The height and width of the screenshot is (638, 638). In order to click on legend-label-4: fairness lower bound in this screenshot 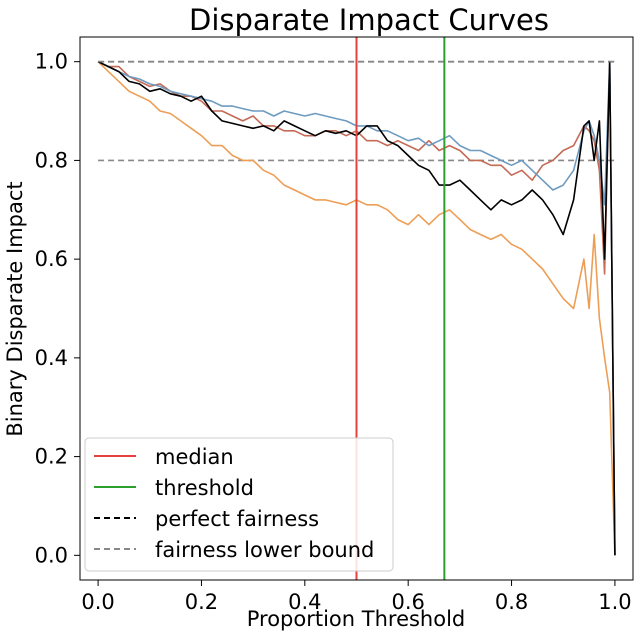, I will do `click(264, 550)`.